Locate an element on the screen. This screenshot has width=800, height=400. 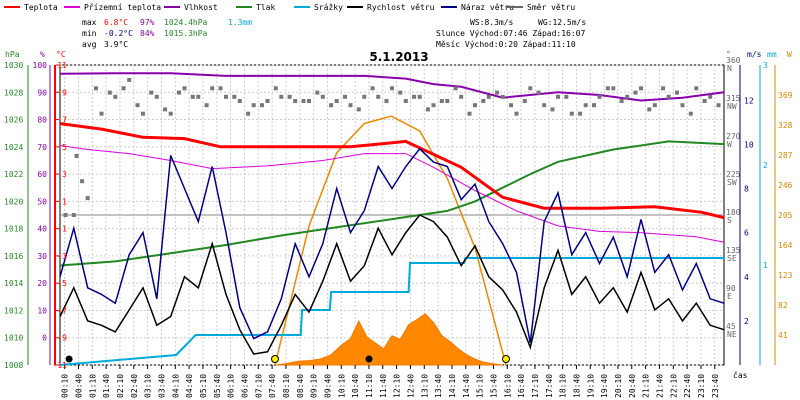
y-tick-label-wind: 2 is located at coordinates (746, 321).